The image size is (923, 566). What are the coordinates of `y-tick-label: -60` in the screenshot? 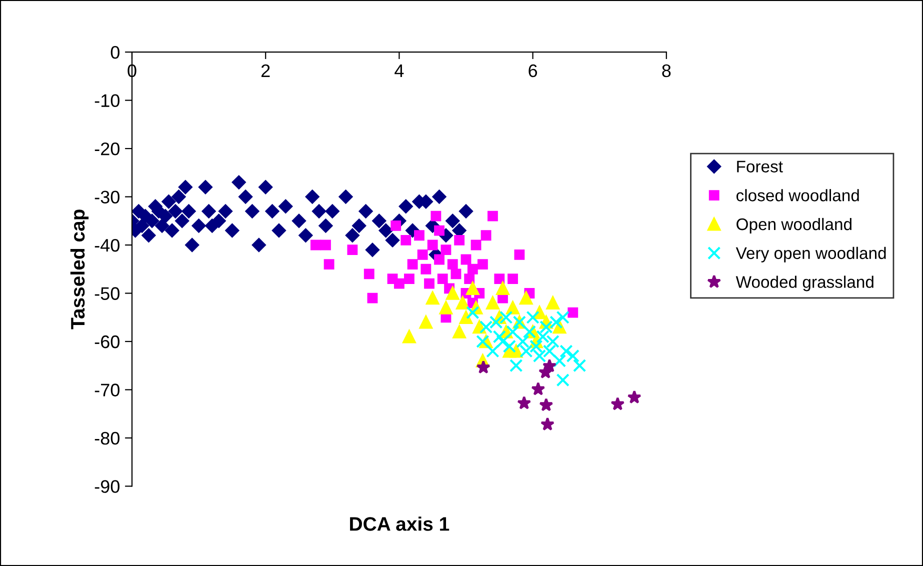 It's located at (107, 341).